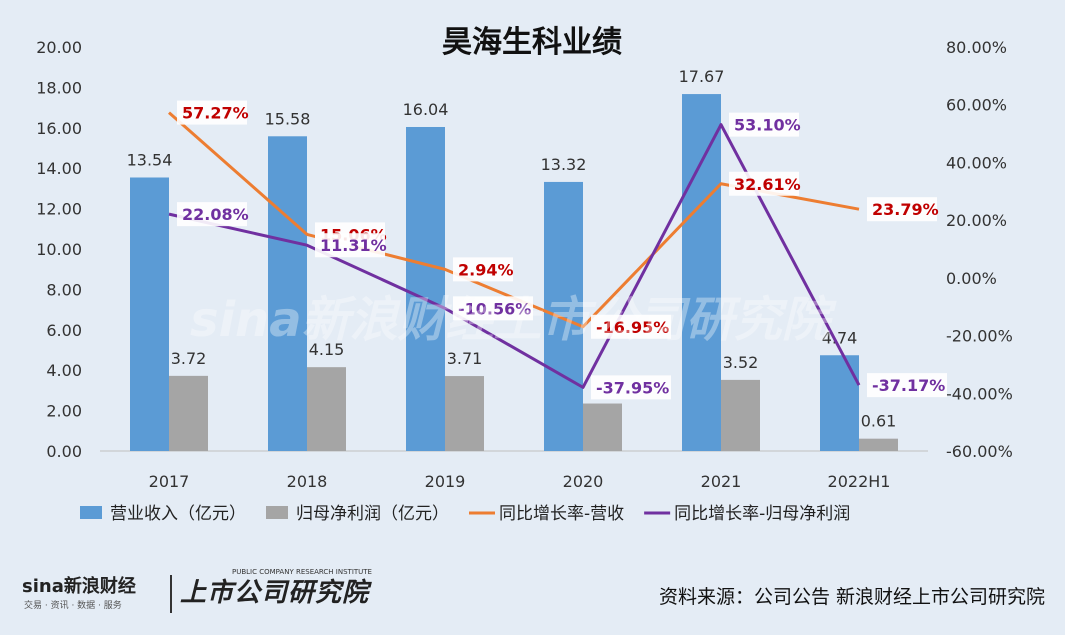  I want to click on net-profit-bar-label: 3.71, so click(465, 358).